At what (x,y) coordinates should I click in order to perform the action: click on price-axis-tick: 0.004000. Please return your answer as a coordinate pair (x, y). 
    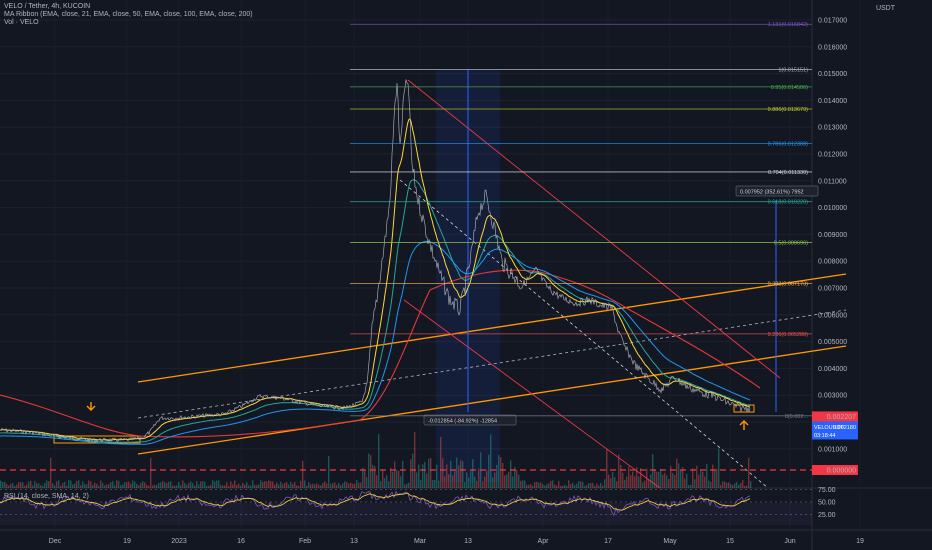
    Looking at the image, I should click on (832, 369).